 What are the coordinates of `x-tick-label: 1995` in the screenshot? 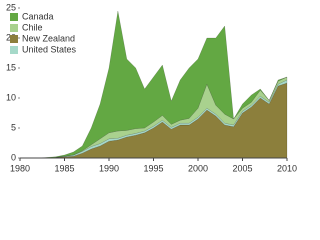 It's located at (153, 168).